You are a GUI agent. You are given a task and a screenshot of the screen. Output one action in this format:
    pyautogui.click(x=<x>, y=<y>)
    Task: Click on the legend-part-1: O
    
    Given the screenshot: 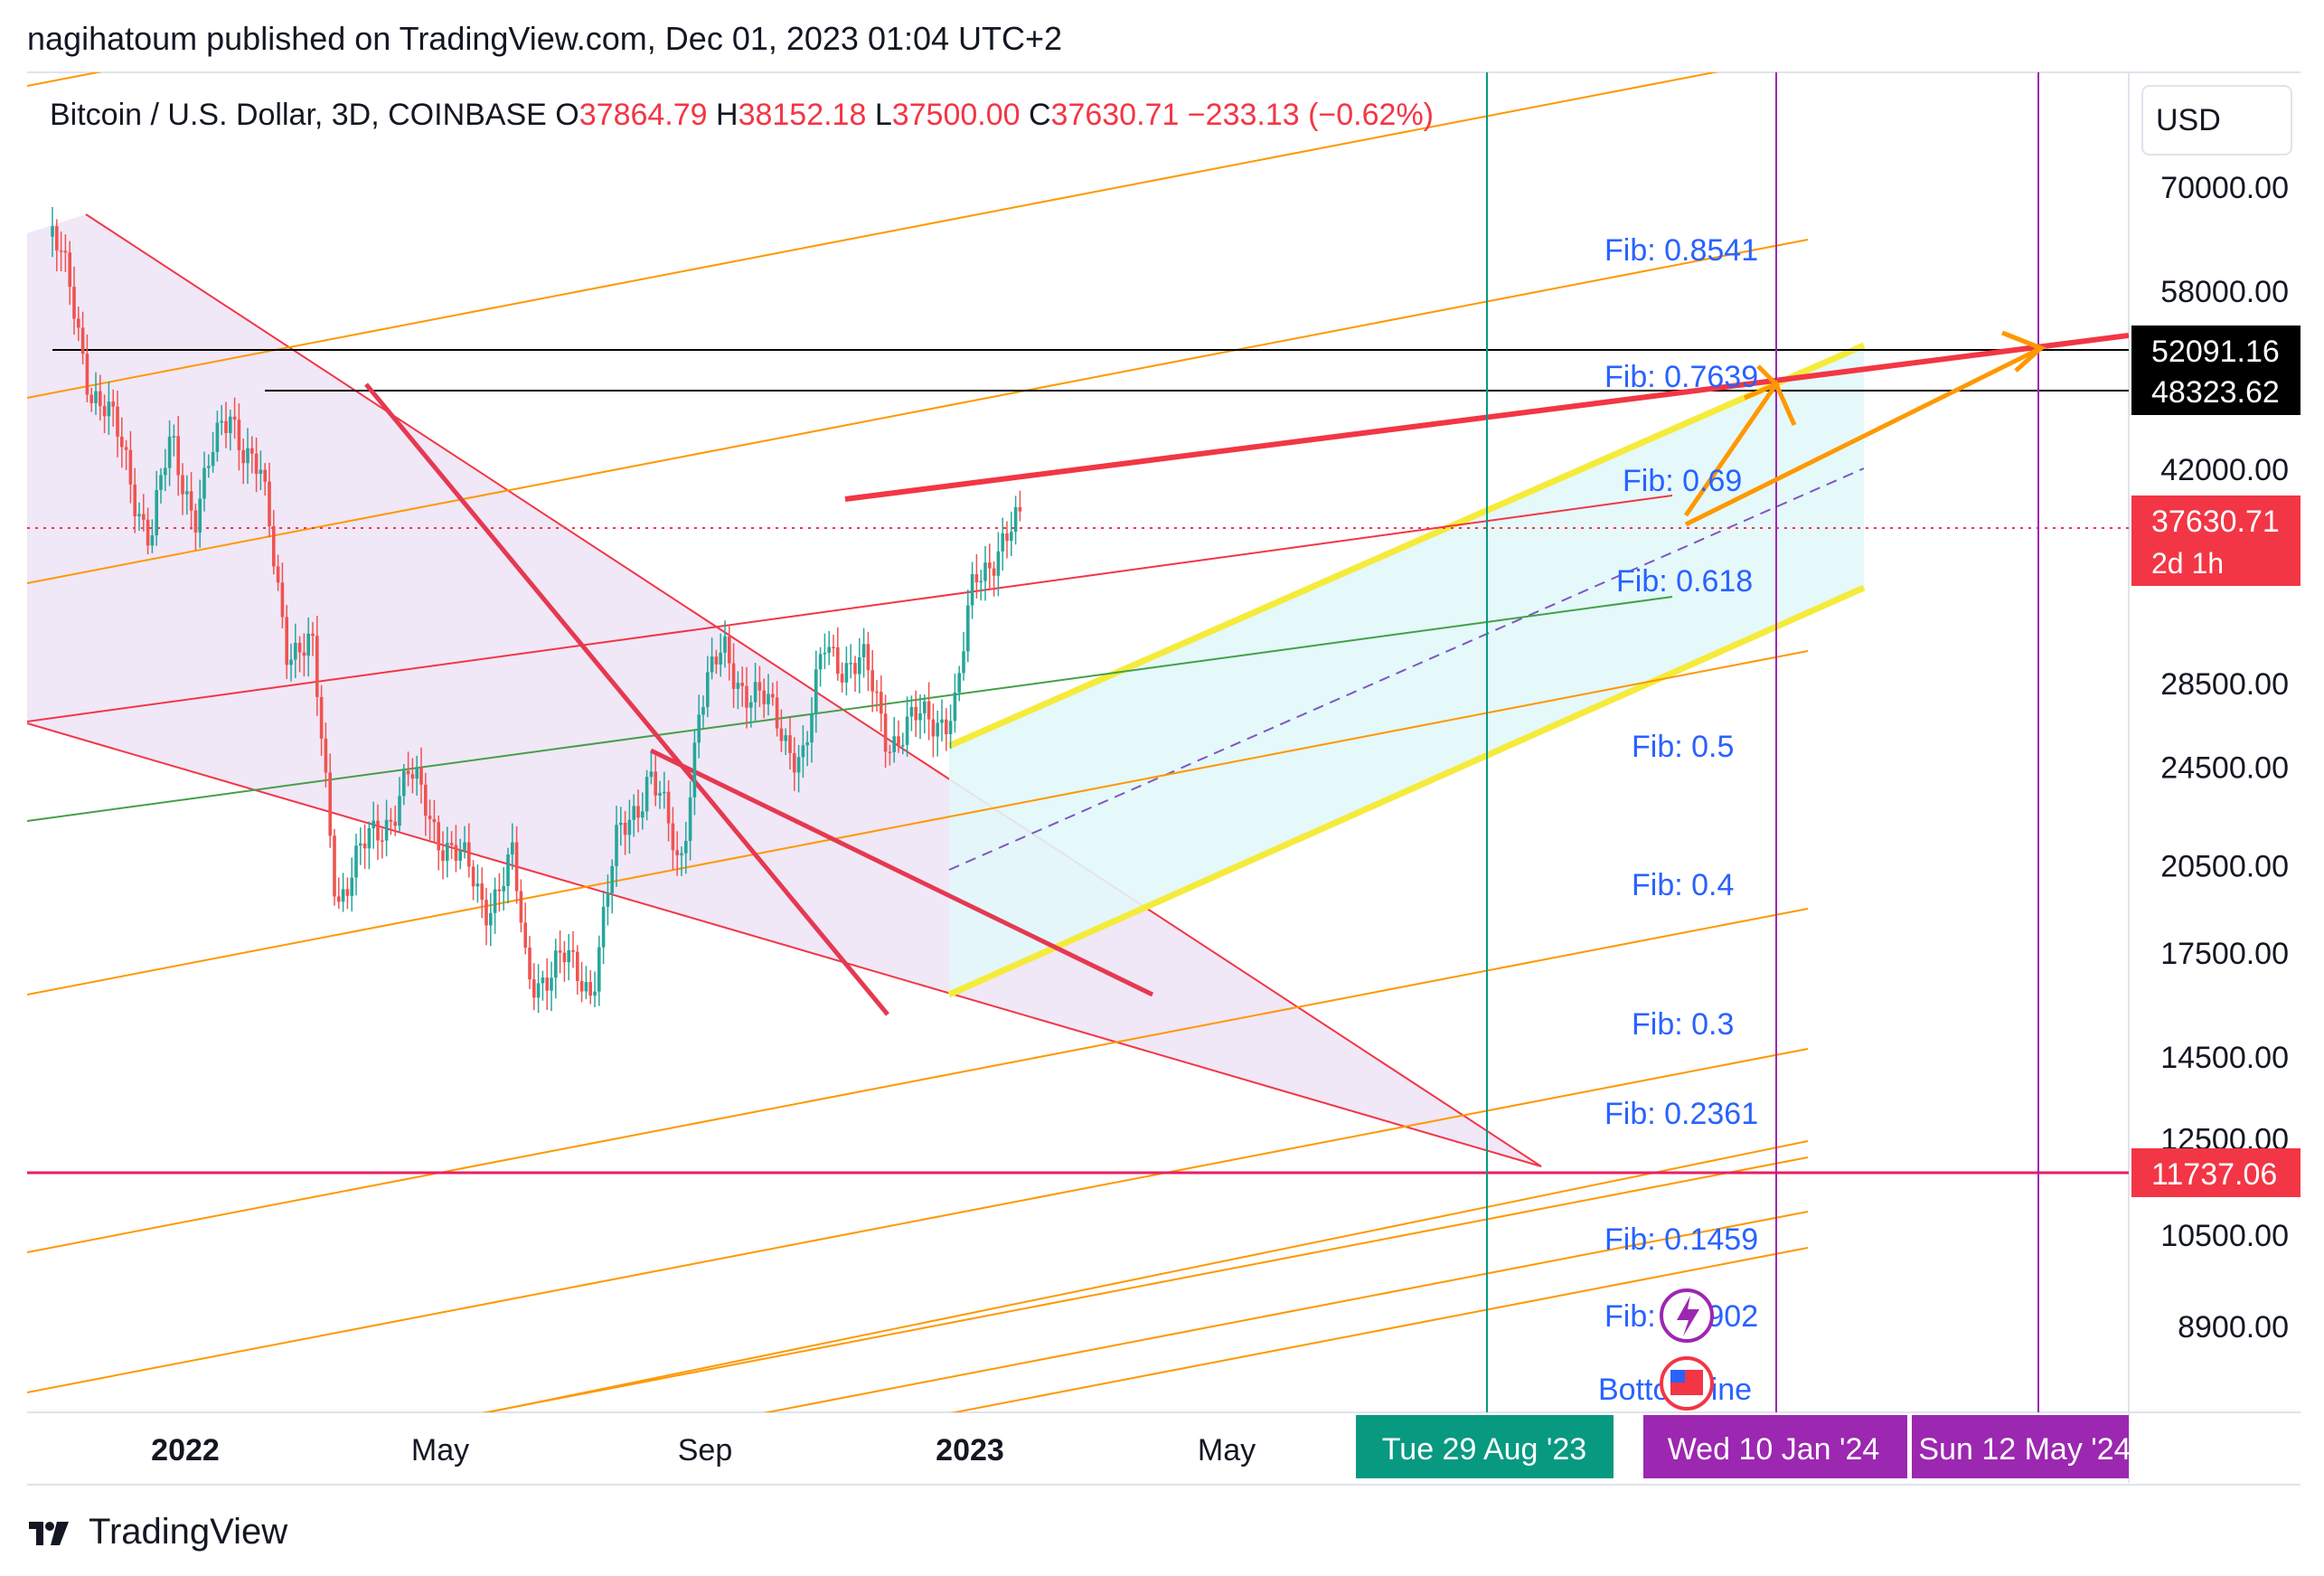 What is the action you would take?
    pyautogui.click(x=567, y=115)
    